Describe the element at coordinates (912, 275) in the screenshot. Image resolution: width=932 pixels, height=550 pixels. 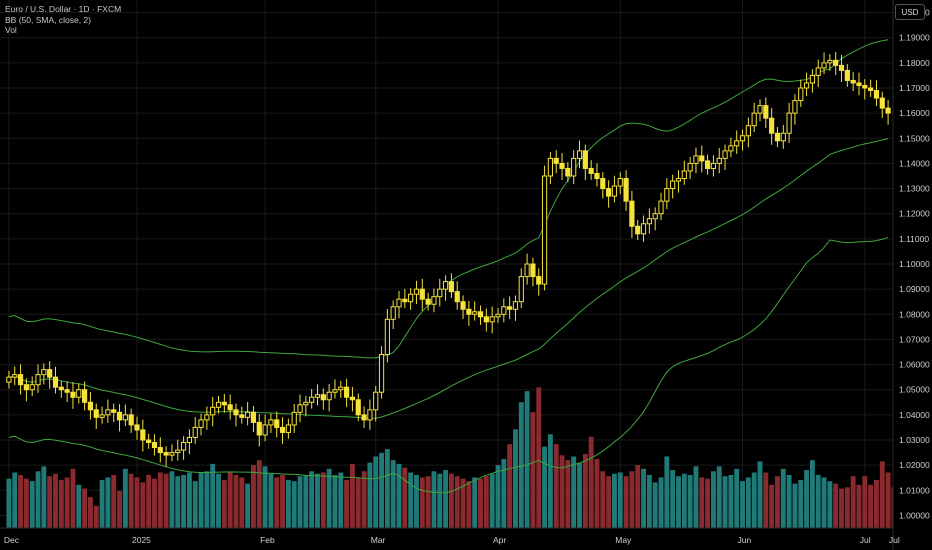
I see `price-axis` at that location.